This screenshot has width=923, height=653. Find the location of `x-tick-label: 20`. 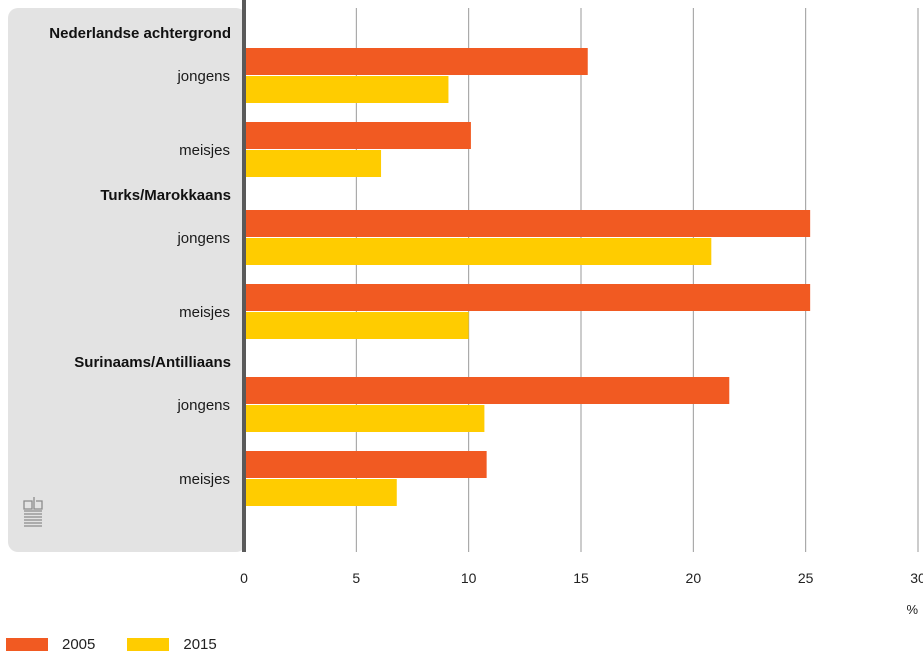

x-tick-label: 20 is located at coordinates (694, 578).